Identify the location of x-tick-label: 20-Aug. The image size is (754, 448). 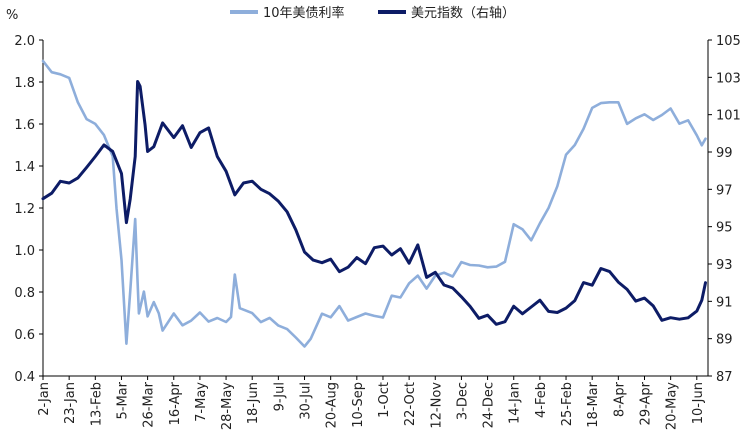
(332, 405).